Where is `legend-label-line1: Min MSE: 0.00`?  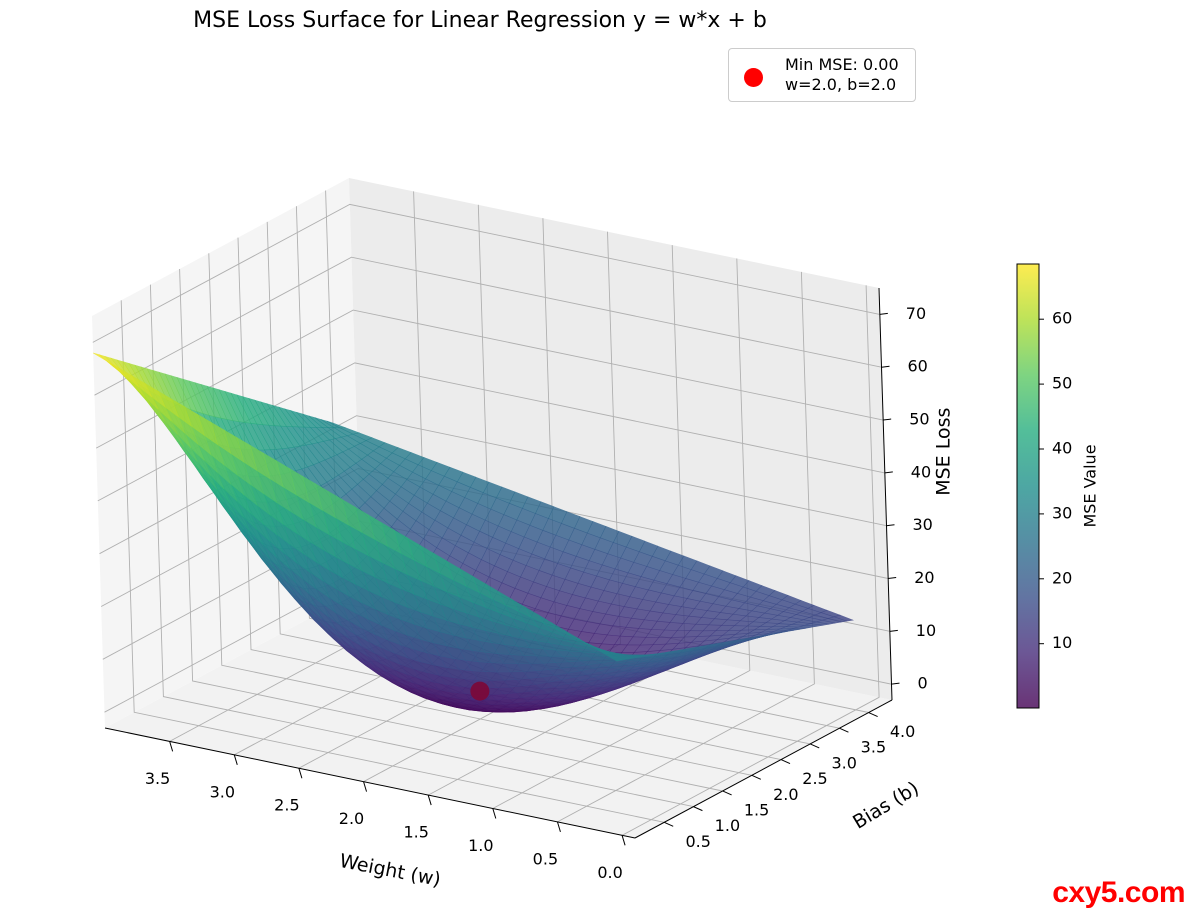
legend-label-line1: Min MSE: 0.00 is located at coordinates (842, 64).